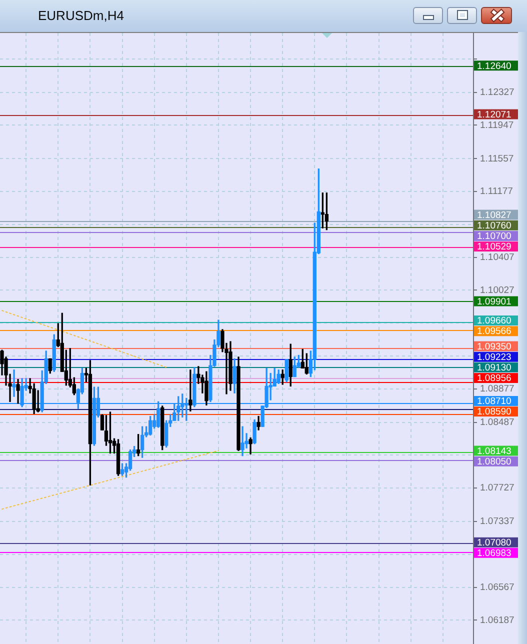 The image size is (527, 644). What do you see at coordinates (494, 542) in the screenshot?
I see `ref-line-label: 1.07080` at bounding box center [494, 542].